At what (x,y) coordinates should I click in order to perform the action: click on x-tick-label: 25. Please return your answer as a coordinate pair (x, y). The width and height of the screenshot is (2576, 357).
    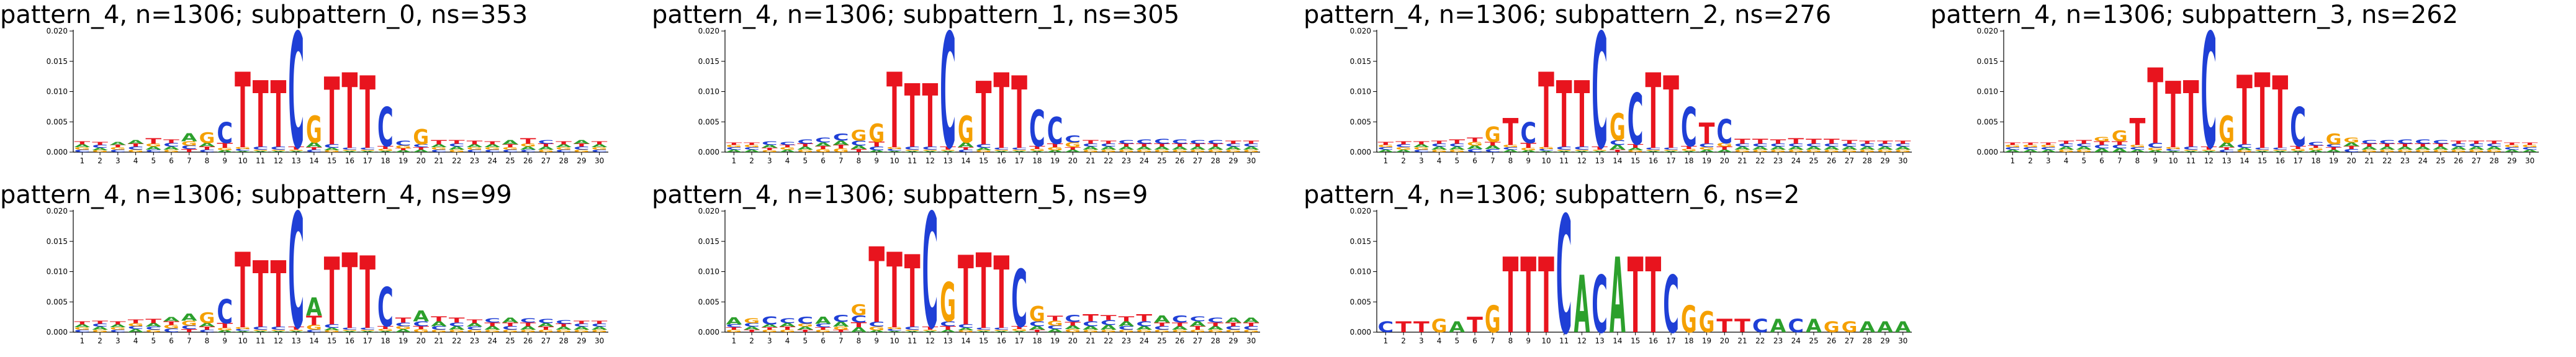
    Looking at the image, I should click on (2440, 161).